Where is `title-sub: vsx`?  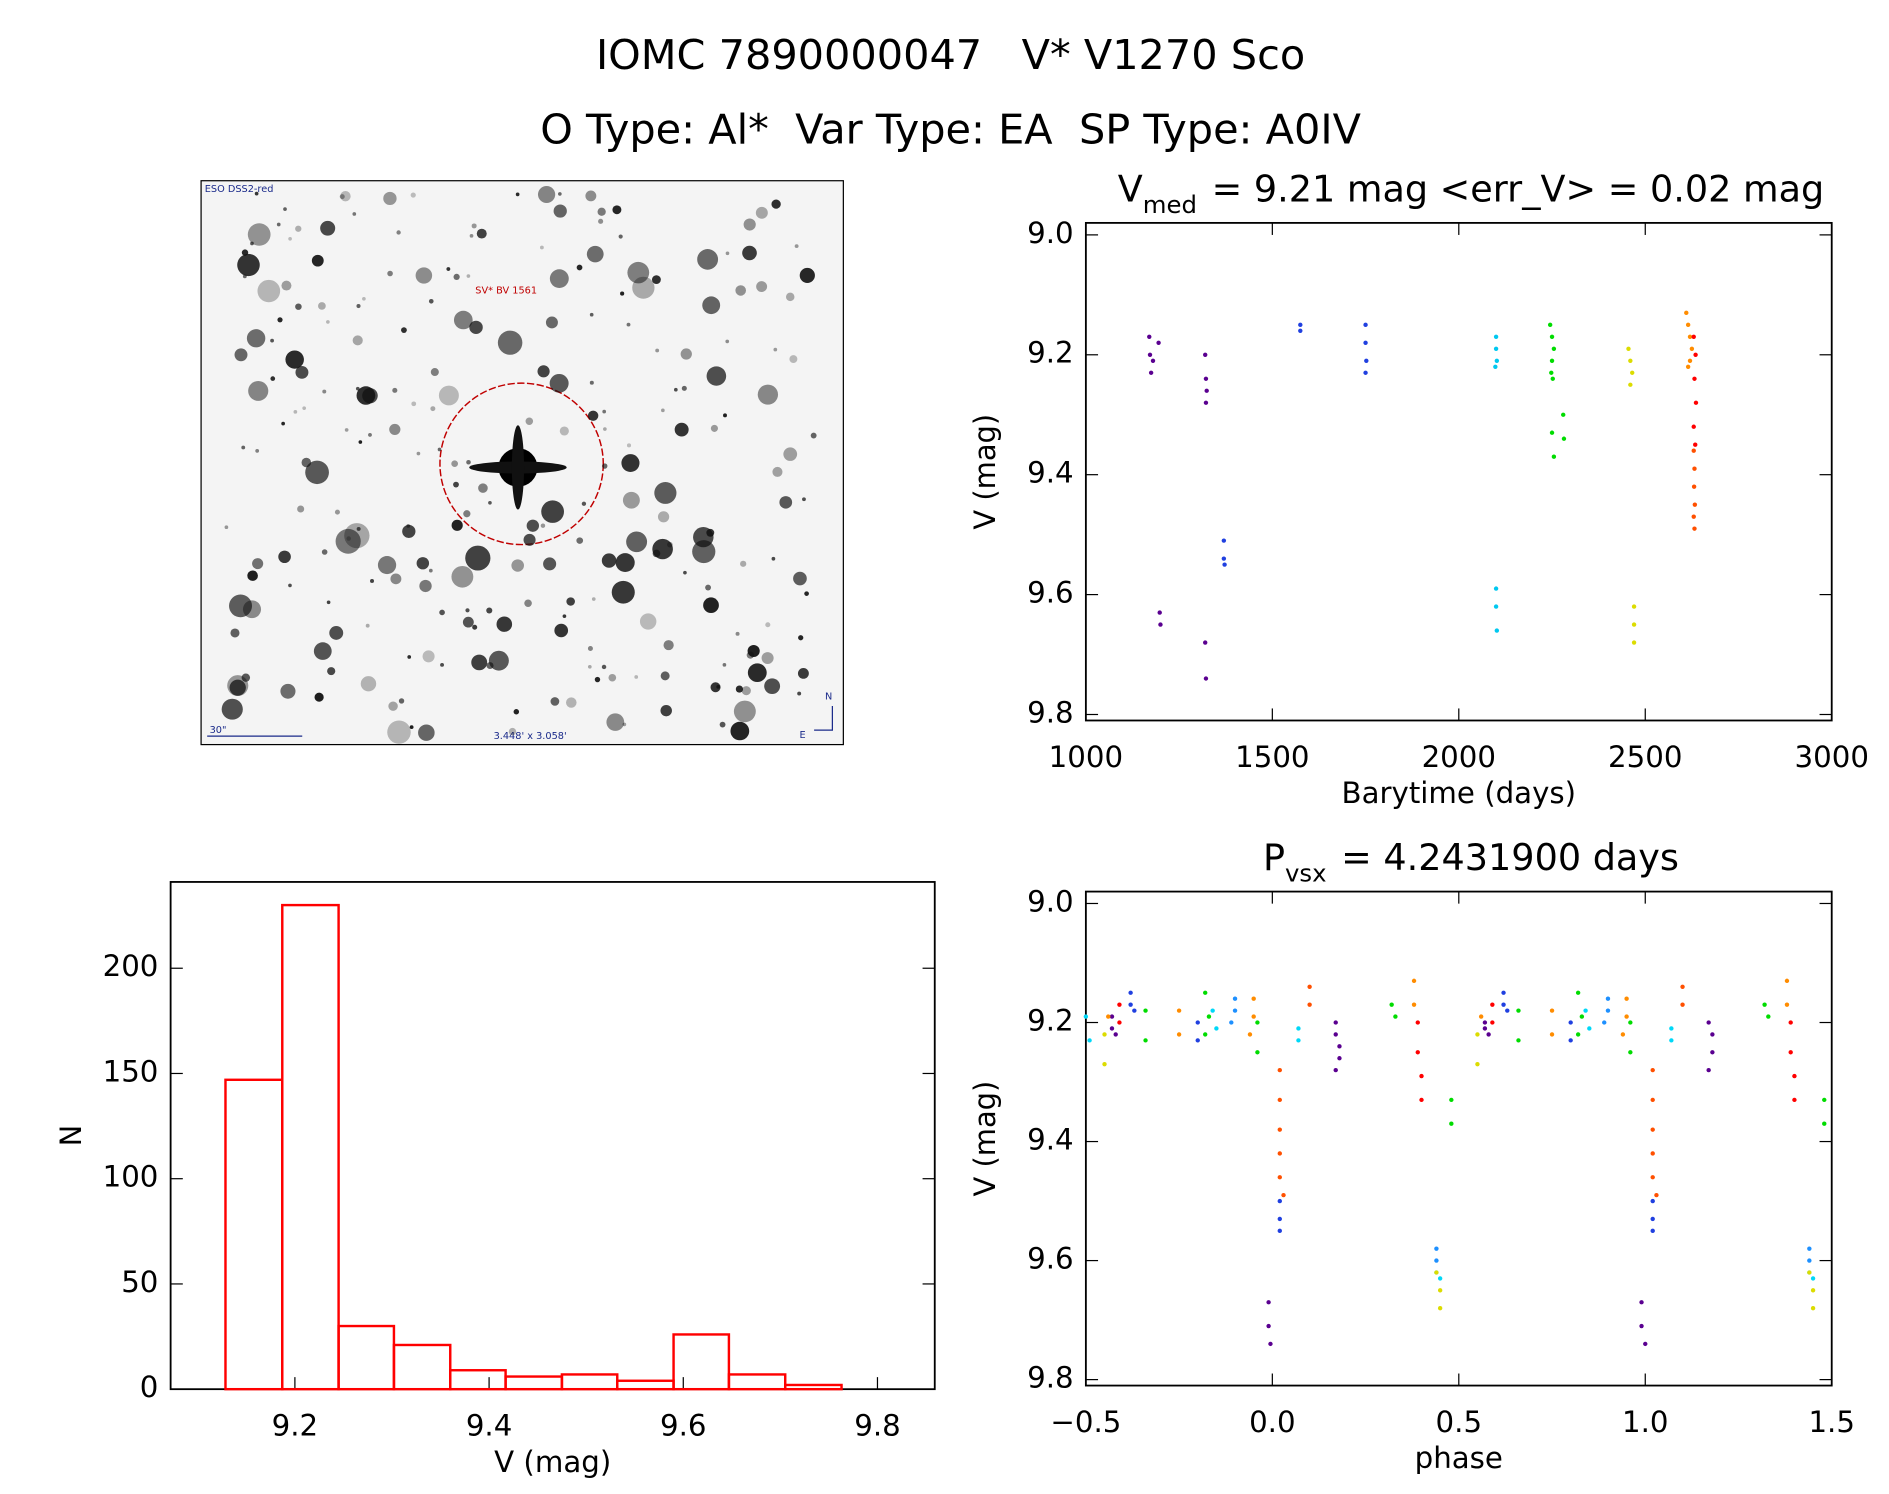 title-sub: vsx is located at coordinates (1306, 874).